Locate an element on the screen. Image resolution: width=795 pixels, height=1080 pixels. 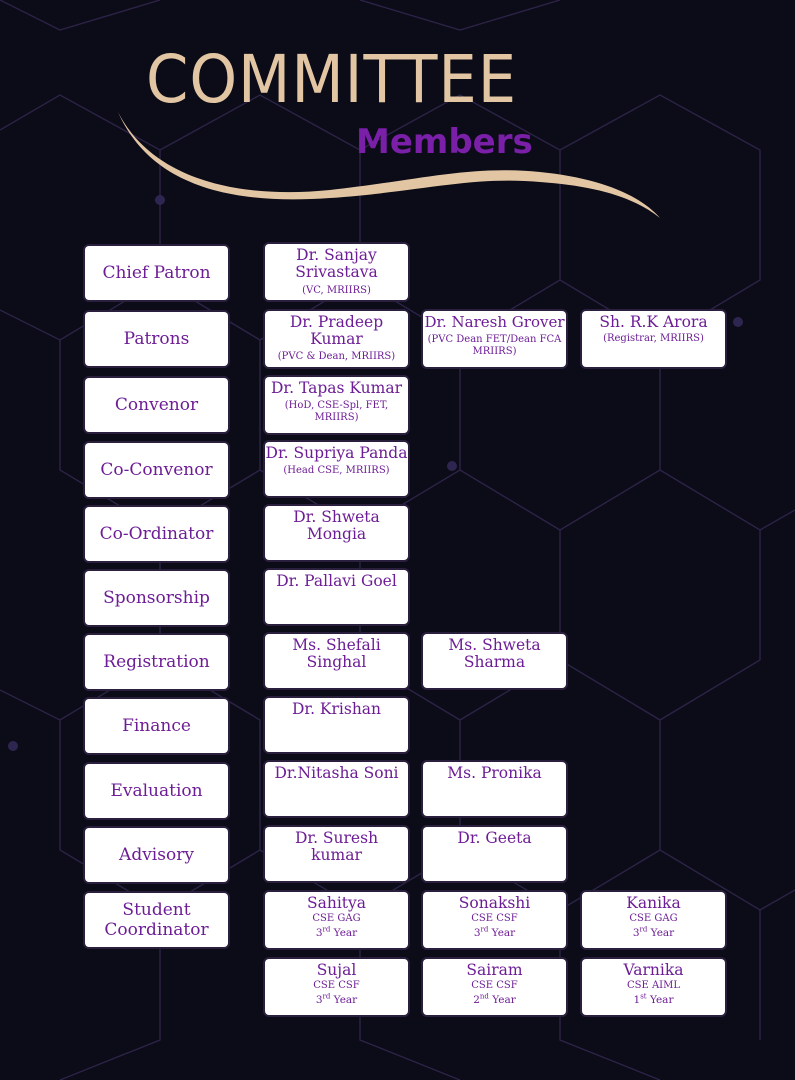
member-card: Dr. Suresh kumar is located at coordinates (336, 854).